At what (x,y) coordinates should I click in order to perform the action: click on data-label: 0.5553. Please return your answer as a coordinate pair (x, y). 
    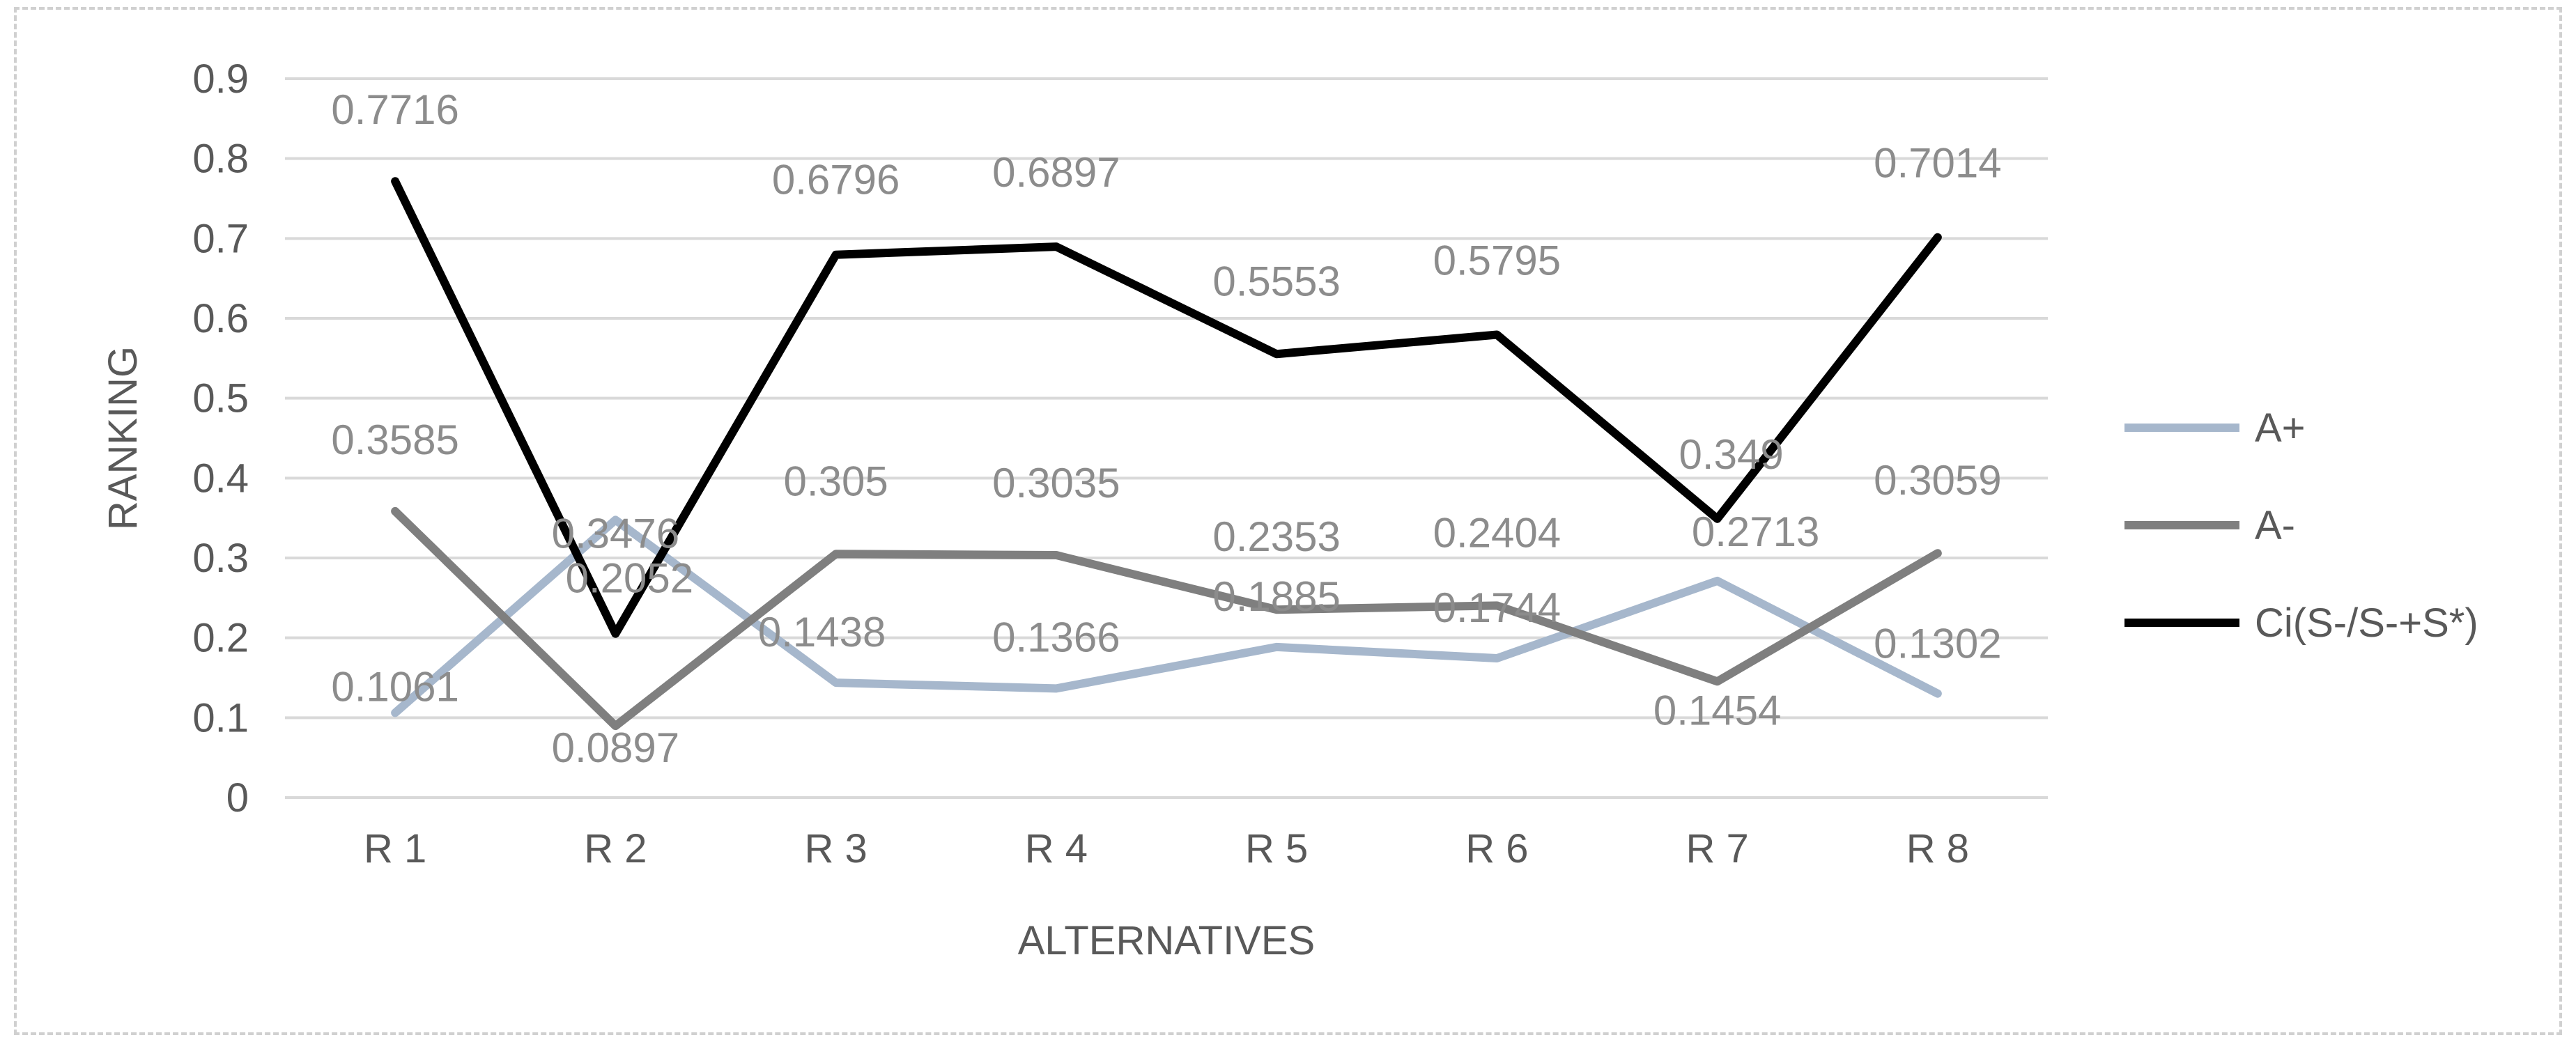
    Looking at the image, I should click on (1276, 281).